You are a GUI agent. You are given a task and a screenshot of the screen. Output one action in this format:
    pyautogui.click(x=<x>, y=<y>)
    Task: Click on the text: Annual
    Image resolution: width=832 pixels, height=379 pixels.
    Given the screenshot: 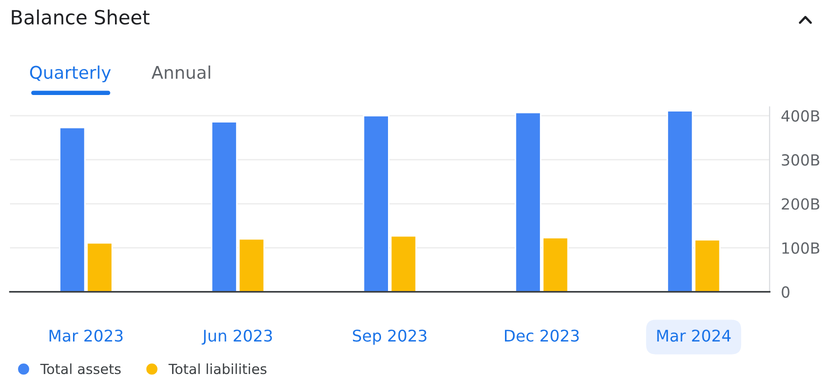 What is the action you would take?
    pyautogui.click(x=181, y=72)
    